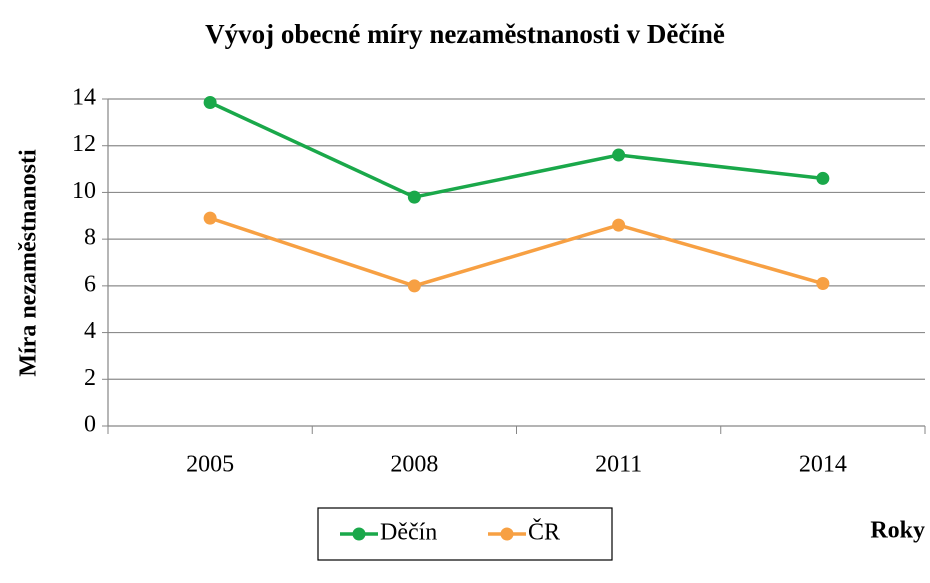 This screenshot has width=930, height=583. Describe the element at coordinates (90, 238) in the screenshot. I see `y-tick-label: 8` at that location.